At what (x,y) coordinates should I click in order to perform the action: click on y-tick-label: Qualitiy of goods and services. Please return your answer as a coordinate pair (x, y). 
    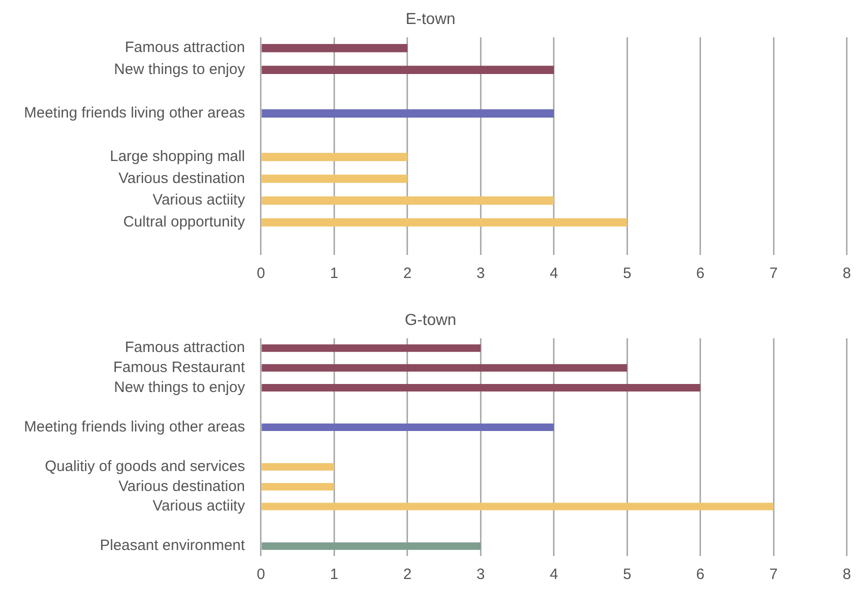
    Looking at the image, I should click on (144, 467).